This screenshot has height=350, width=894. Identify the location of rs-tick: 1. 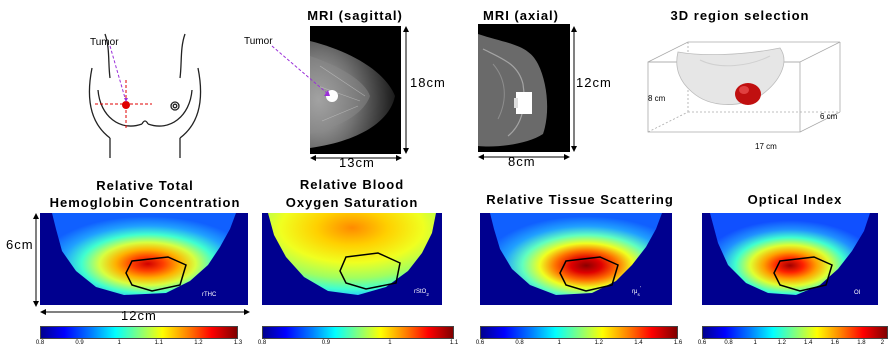
(559, 343).